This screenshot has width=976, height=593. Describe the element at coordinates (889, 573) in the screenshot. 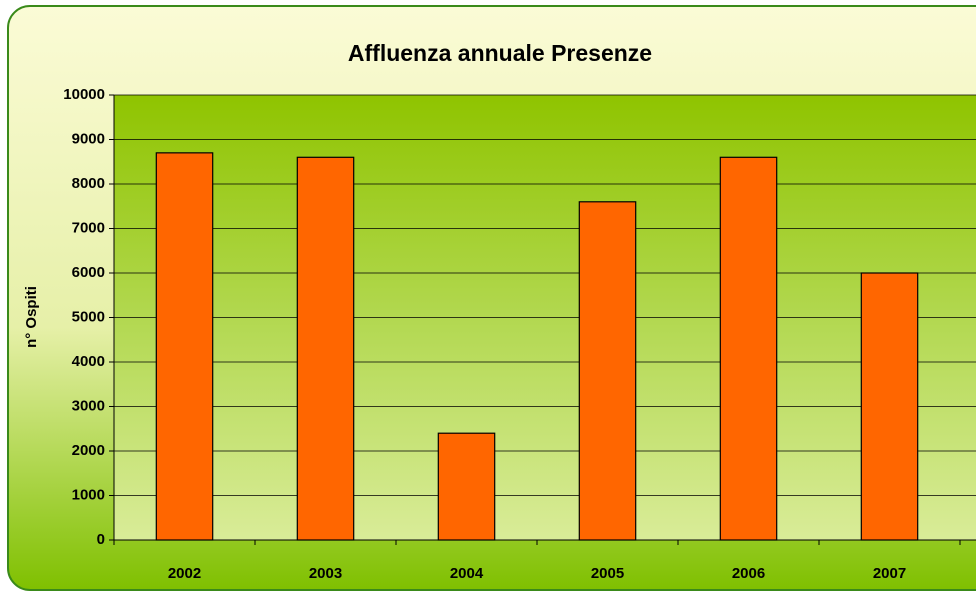

I see `x-tick-label: 2007` at that location.